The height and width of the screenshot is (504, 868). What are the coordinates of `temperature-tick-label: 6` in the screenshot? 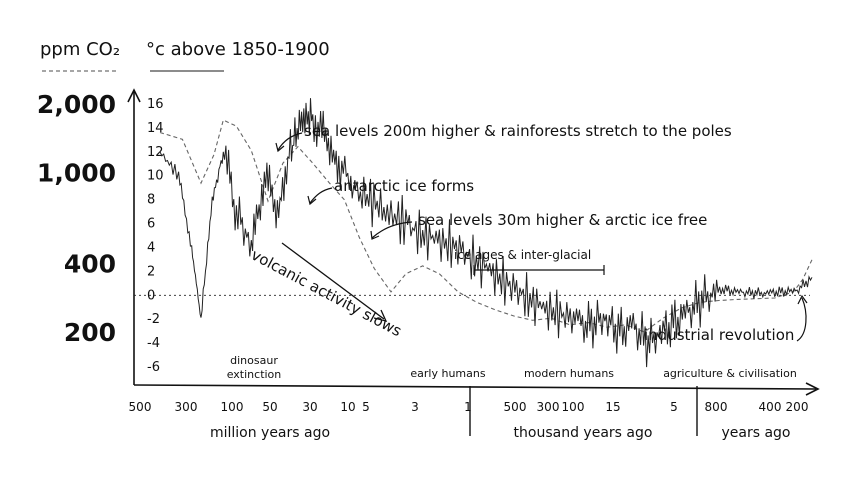 It's located at (151, 224).